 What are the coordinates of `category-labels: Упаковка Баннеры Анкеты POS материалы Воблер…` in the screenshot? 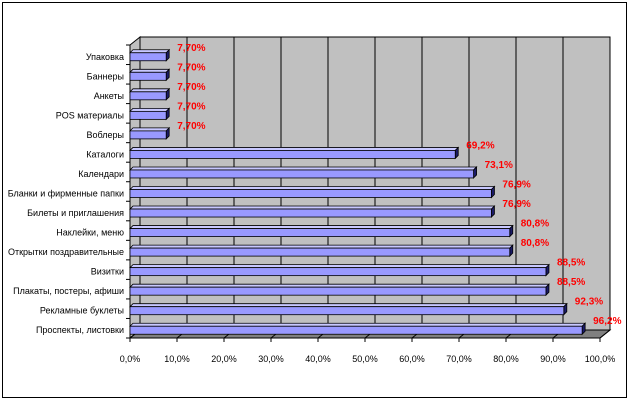 It's located at (66, 193).